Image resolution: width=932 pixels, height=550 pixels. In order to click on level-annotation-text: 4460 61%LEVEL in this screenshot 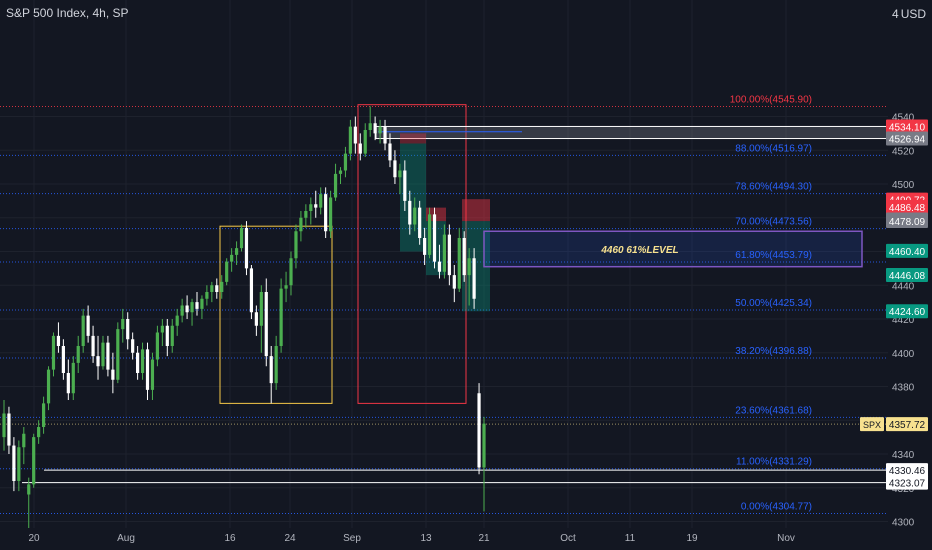, I will do `click(639, 250)`.